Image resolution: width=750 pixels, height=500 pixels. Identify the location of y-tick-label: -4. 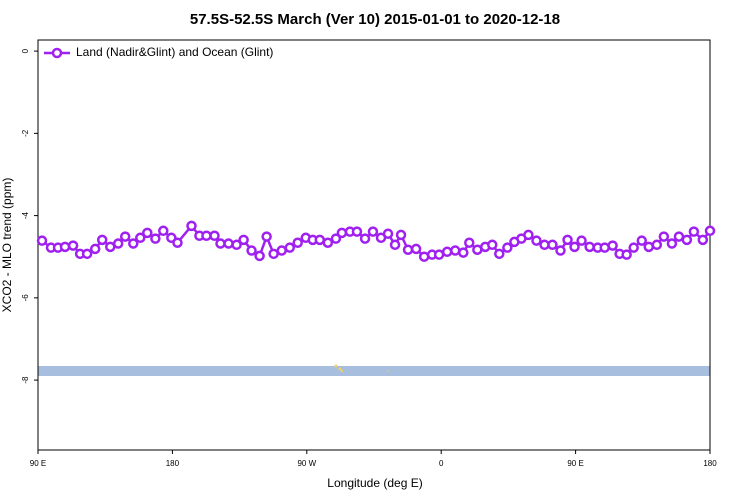
(25, 215).